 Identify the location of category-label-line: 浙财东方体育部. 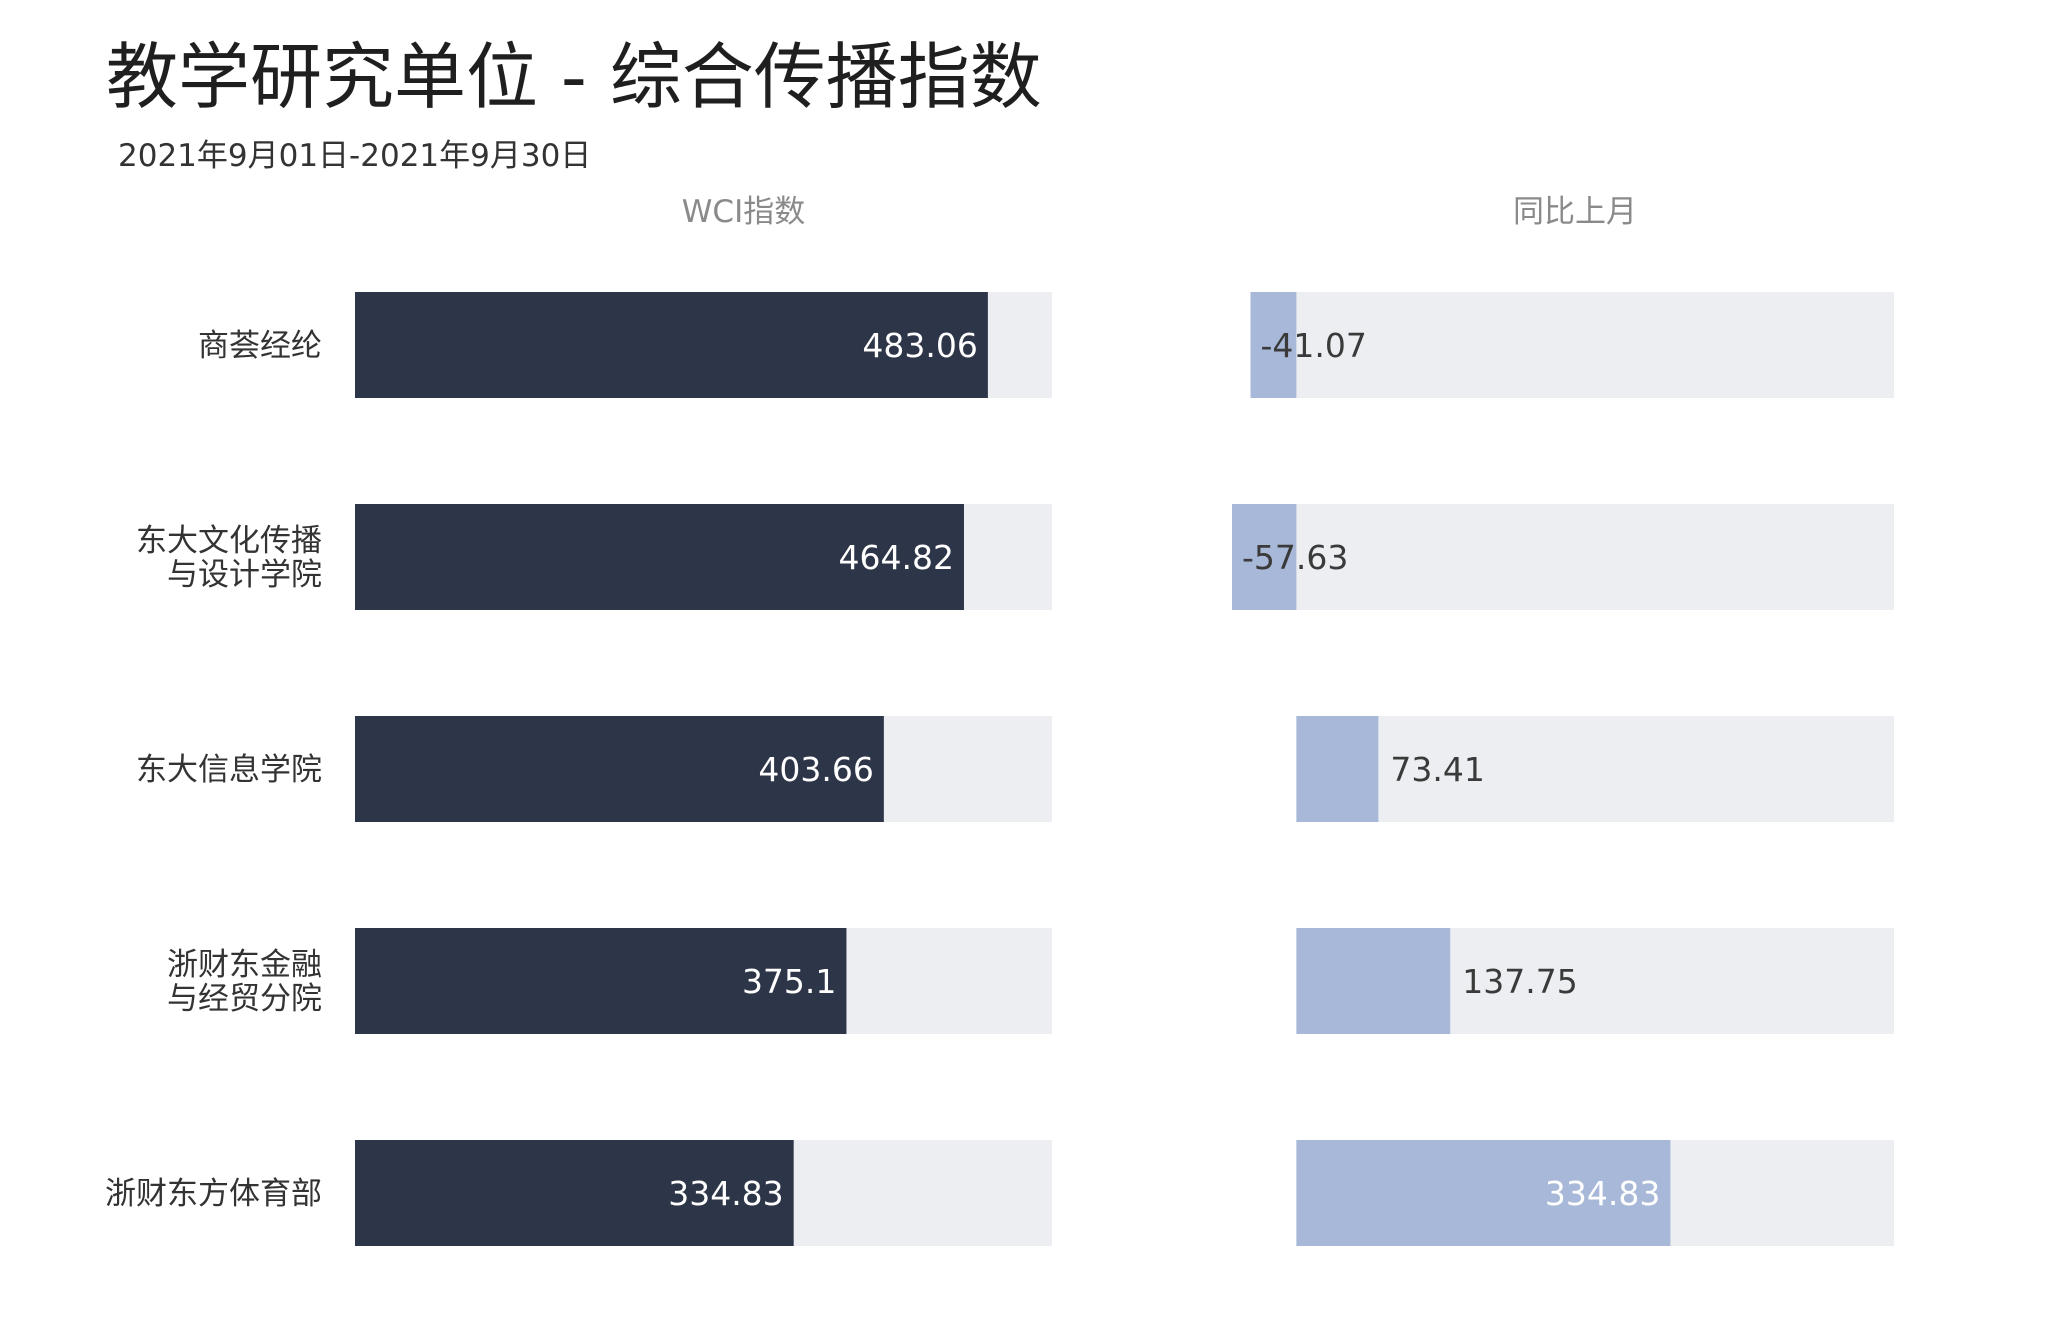
(213, 1194).